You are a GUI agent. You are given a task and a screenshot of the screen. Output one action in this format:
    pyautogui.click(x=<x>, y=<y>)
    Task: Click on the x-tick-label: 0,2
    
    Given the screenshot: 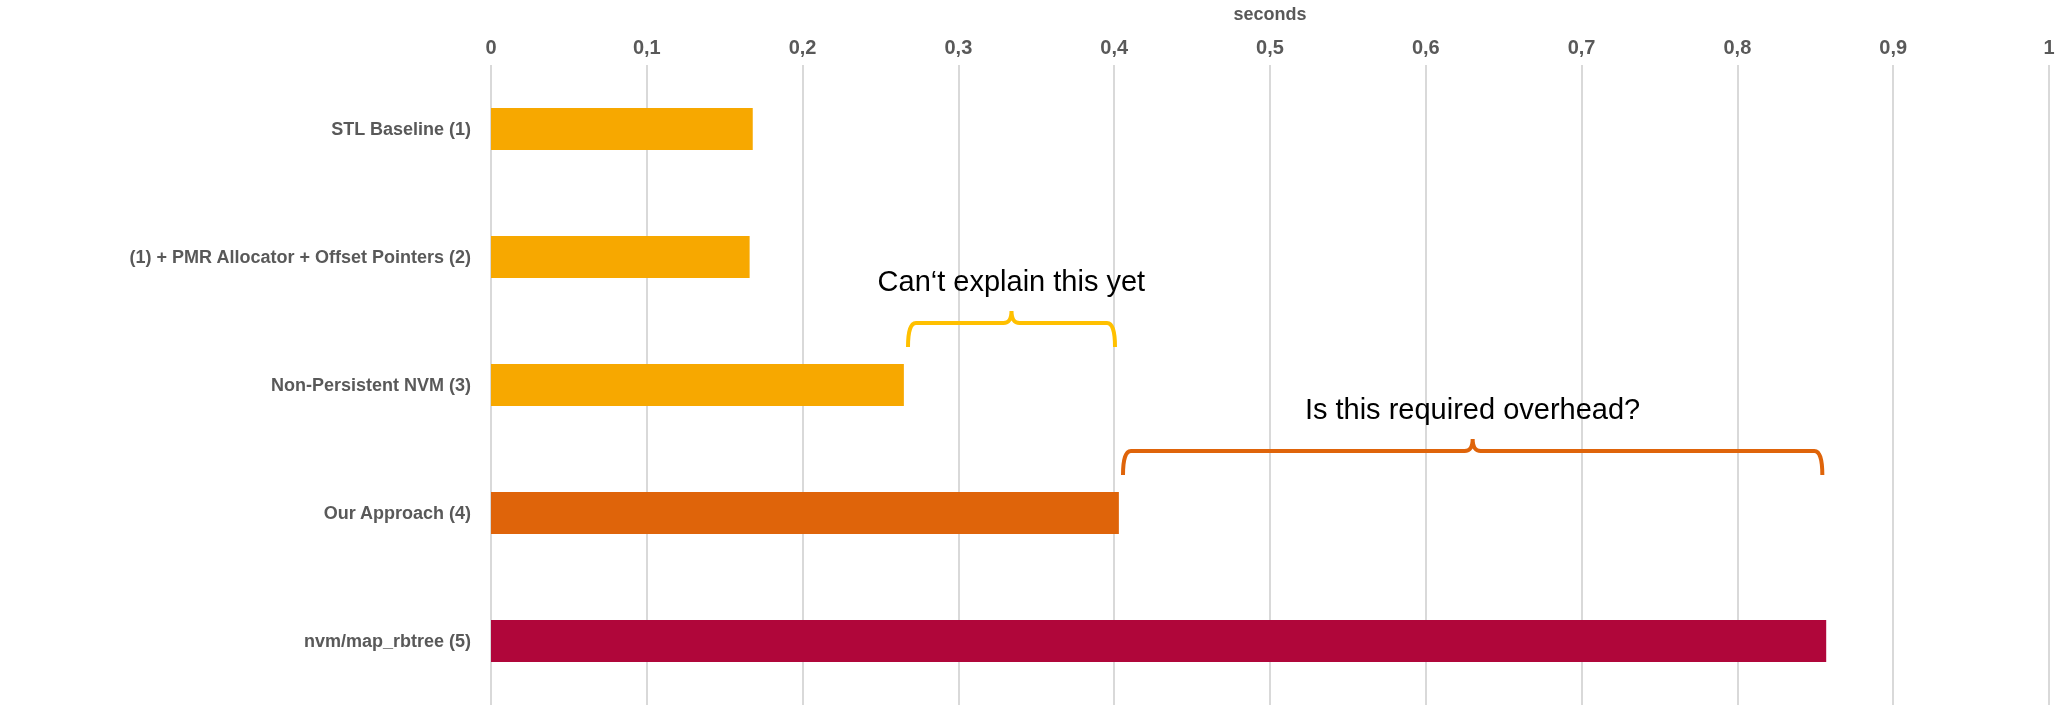 What is the action you would take?
    pyautogui.click(x=802, y=47)
    